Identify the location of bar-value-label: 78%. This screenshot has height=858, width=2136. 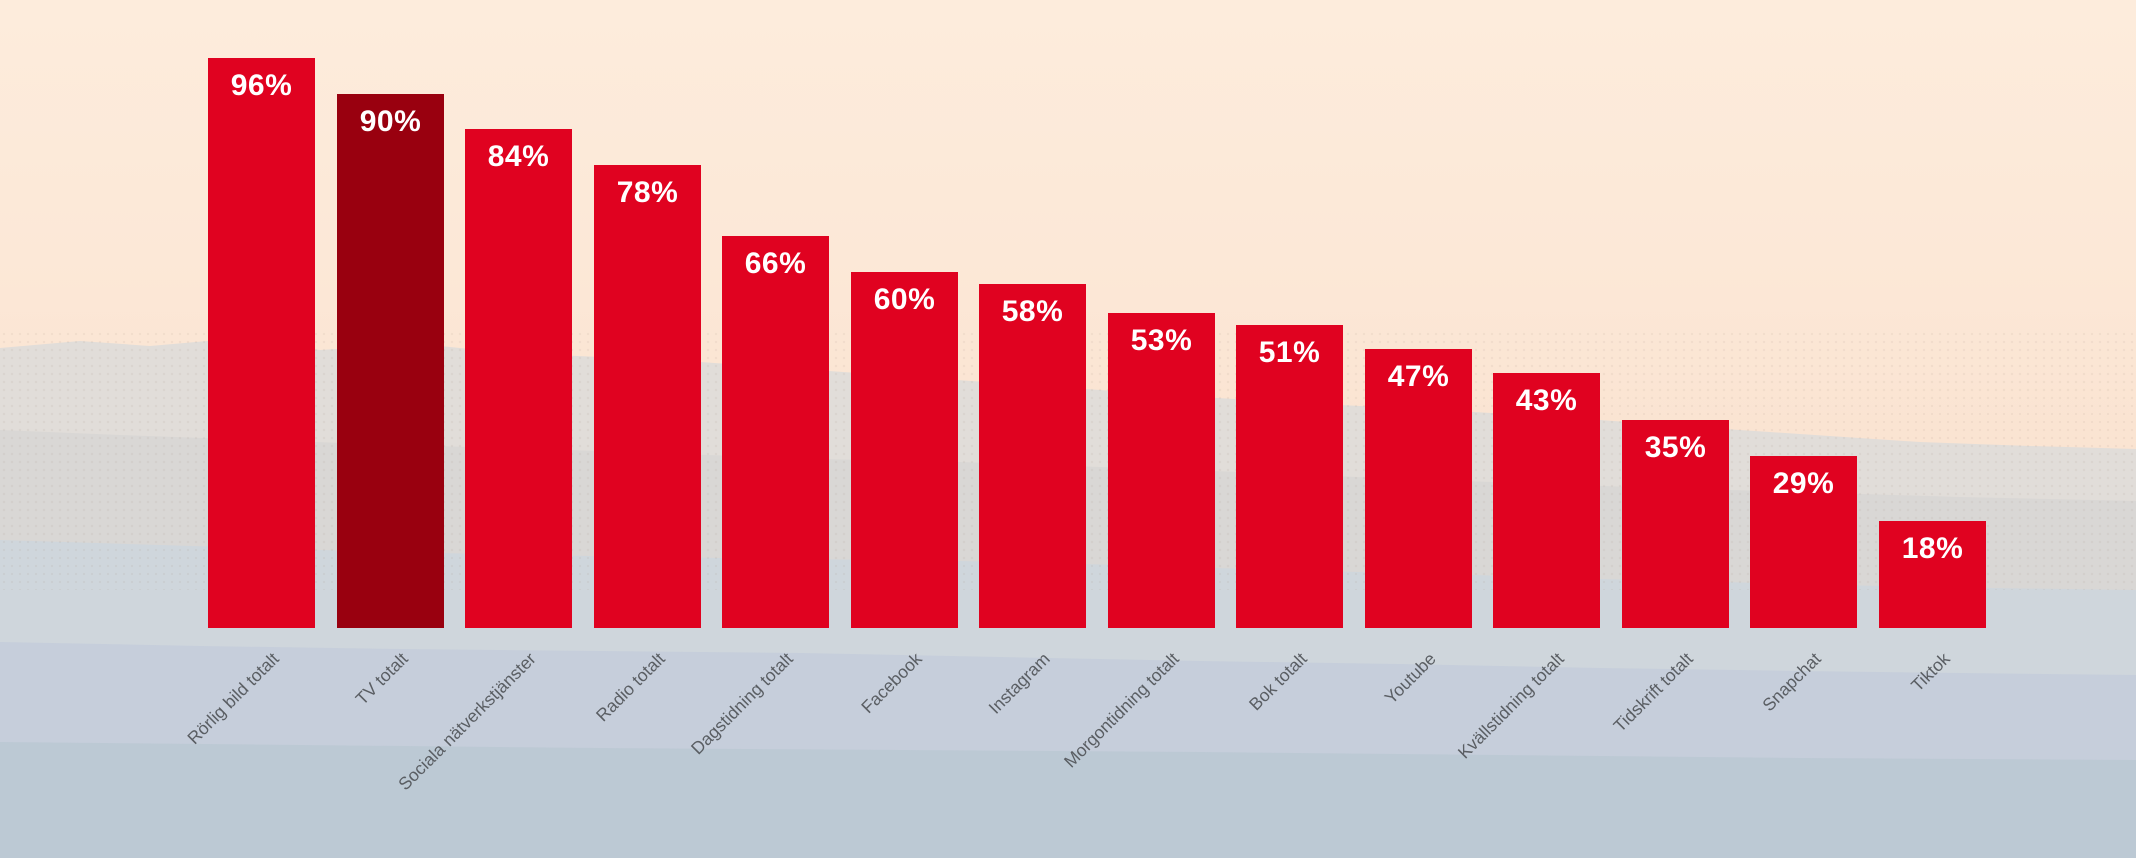
(647, 192).